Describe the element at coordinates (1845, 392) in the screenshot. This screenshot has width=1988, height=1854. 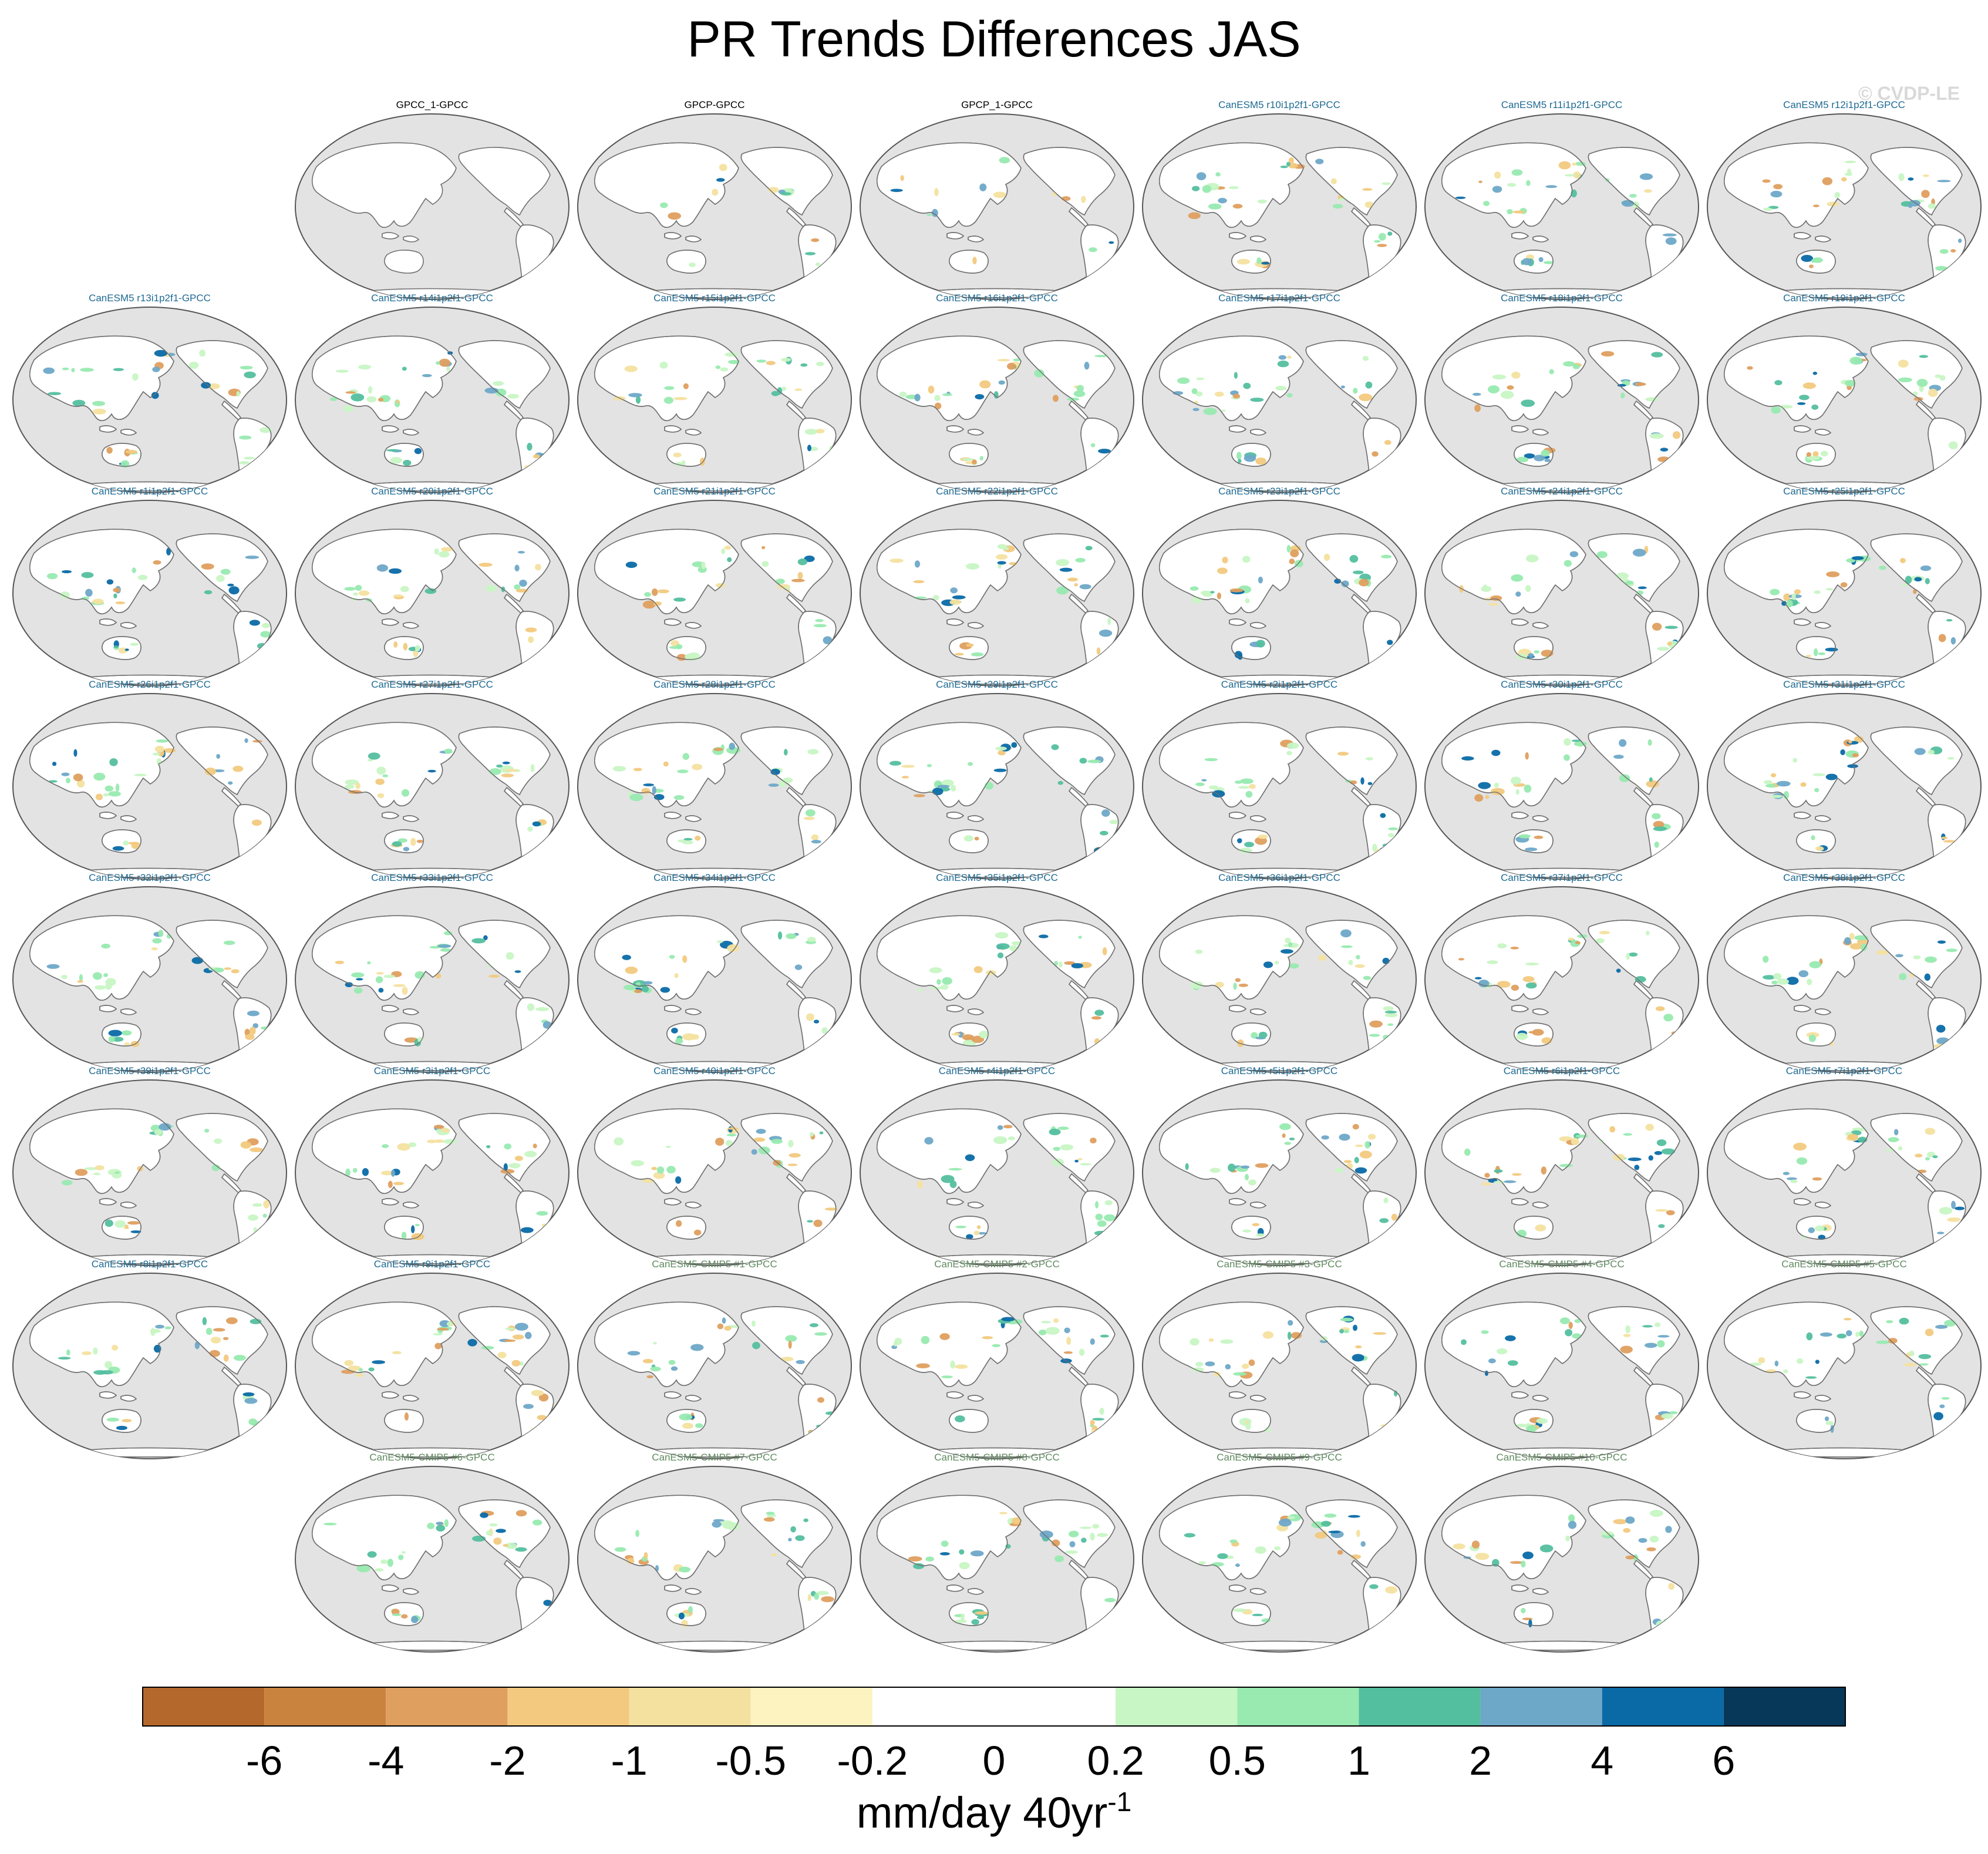
I see `map-panel: CanESM5 r19i1p2f1-GPCC` at that location.